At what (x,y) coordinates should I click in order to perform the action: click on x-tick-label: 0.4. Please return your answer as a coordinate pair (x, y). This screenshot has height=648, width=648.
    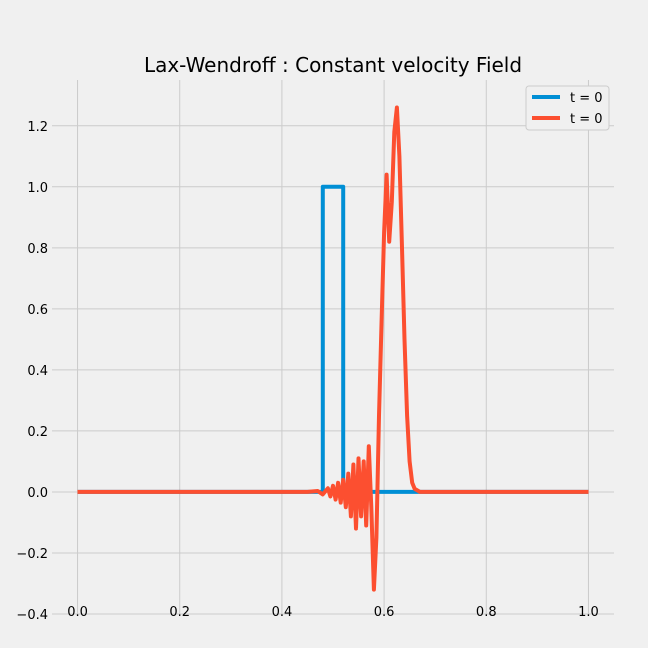
    Looking at the image, I should click on (282, 612).